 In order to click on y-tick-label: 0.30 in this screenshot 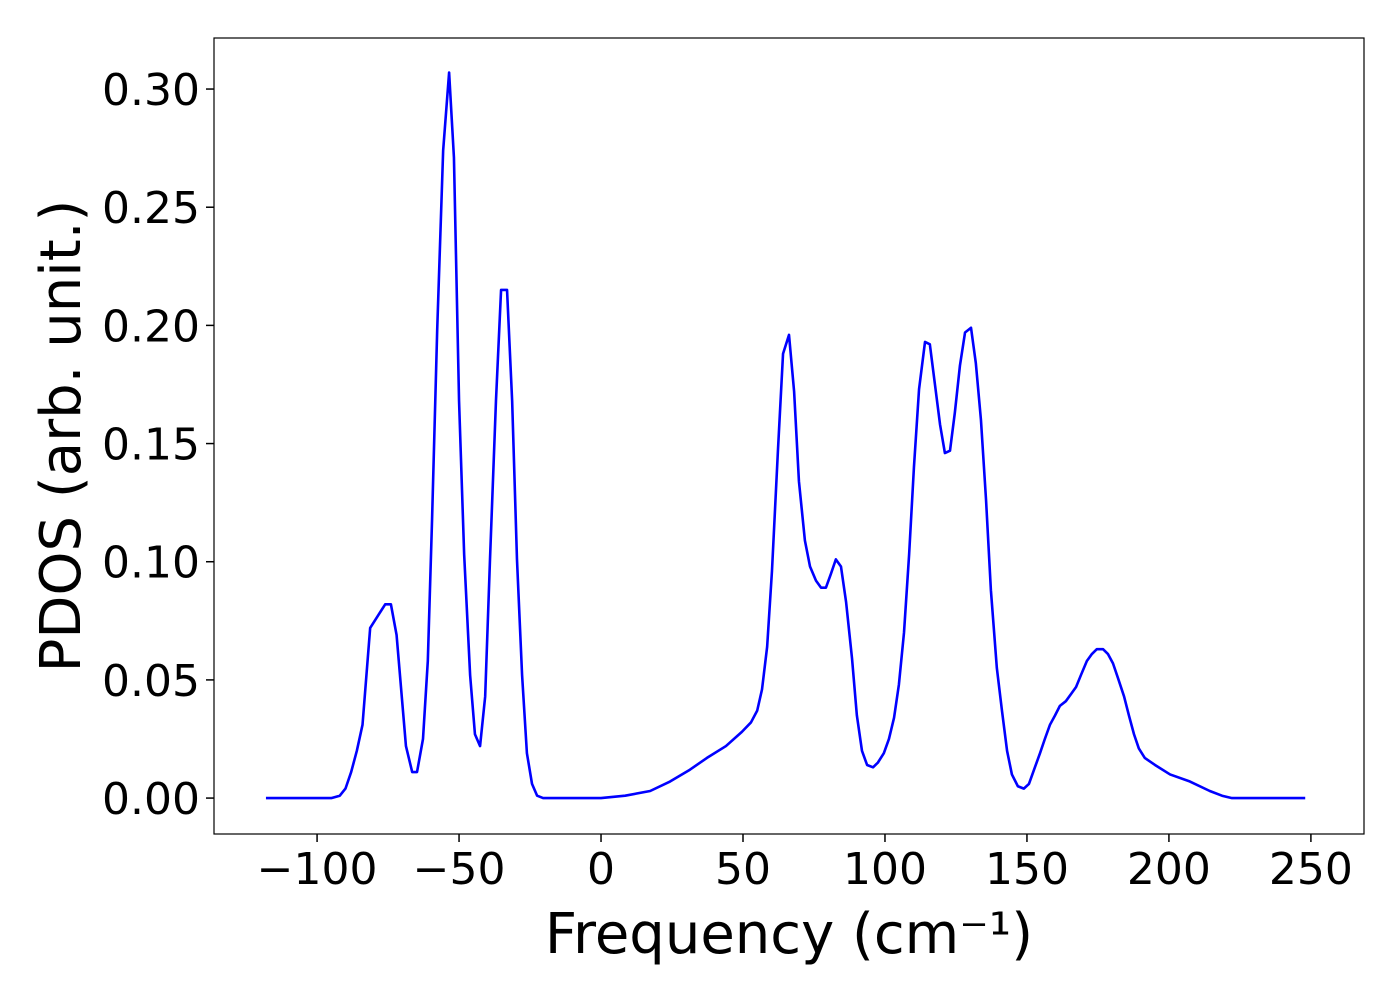, I will do `click(151, 90)`.